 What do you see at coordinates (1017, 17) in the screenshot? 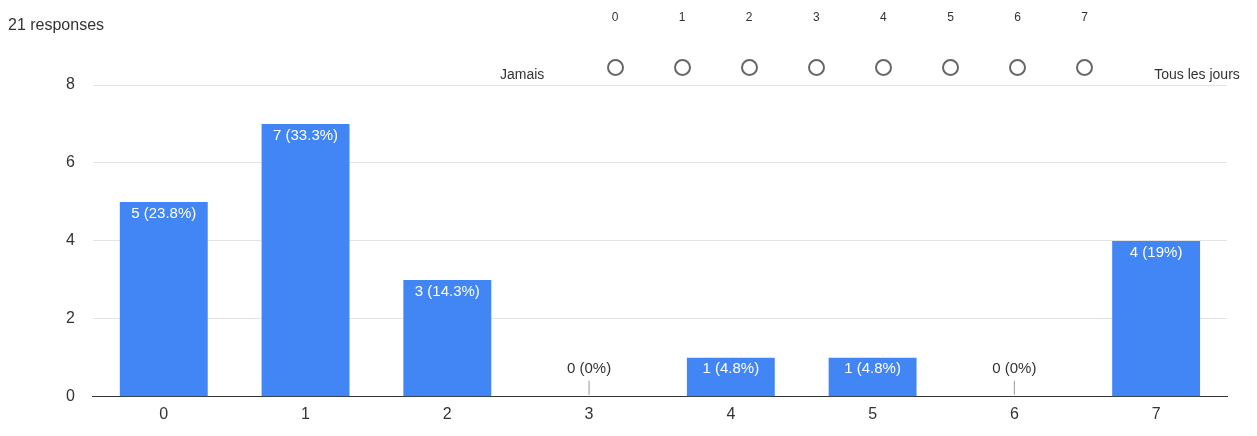
I see `category-label: 6` at bounding box center [1017, 17].